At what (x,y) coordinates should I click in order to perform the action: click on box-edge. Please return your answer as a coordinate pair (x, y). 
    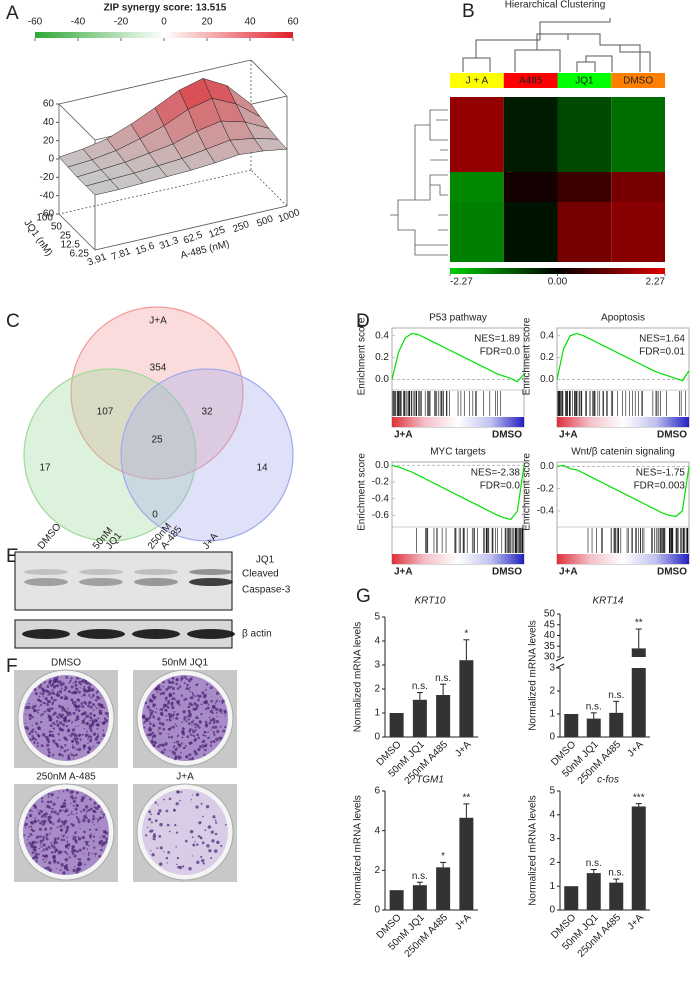
    Looking at the image, I should click on (269, 78).